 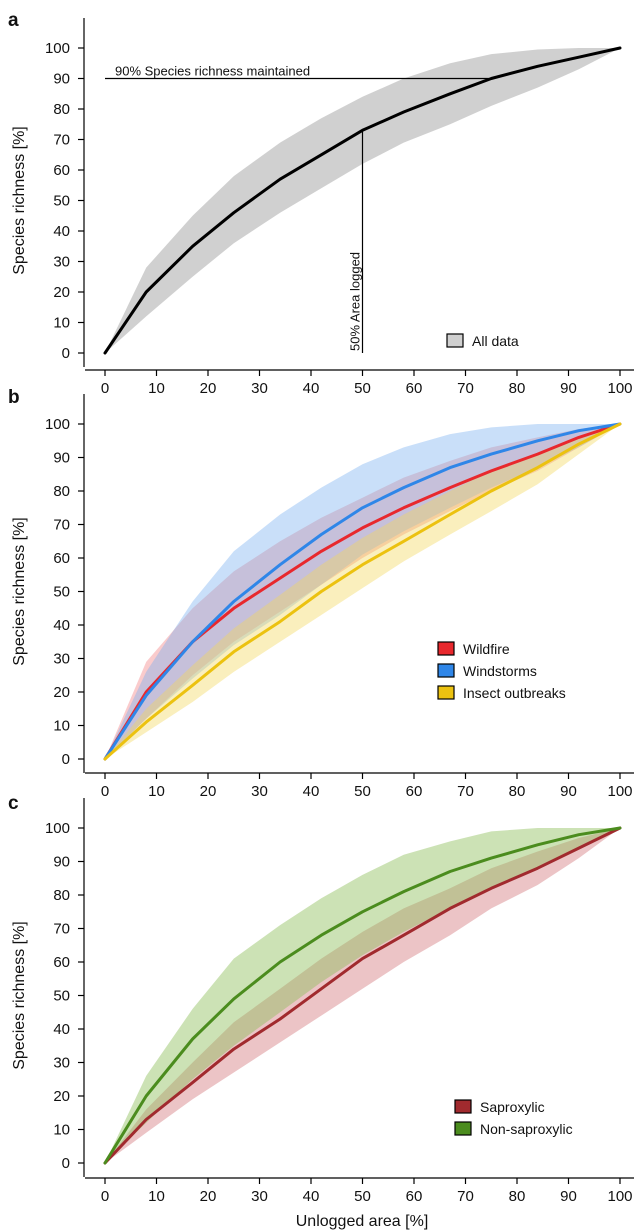 What do you see at coordinates (500, 671) in the screenshot?
I see `legend-label: Windstorms` at bounding box center [500, 671].